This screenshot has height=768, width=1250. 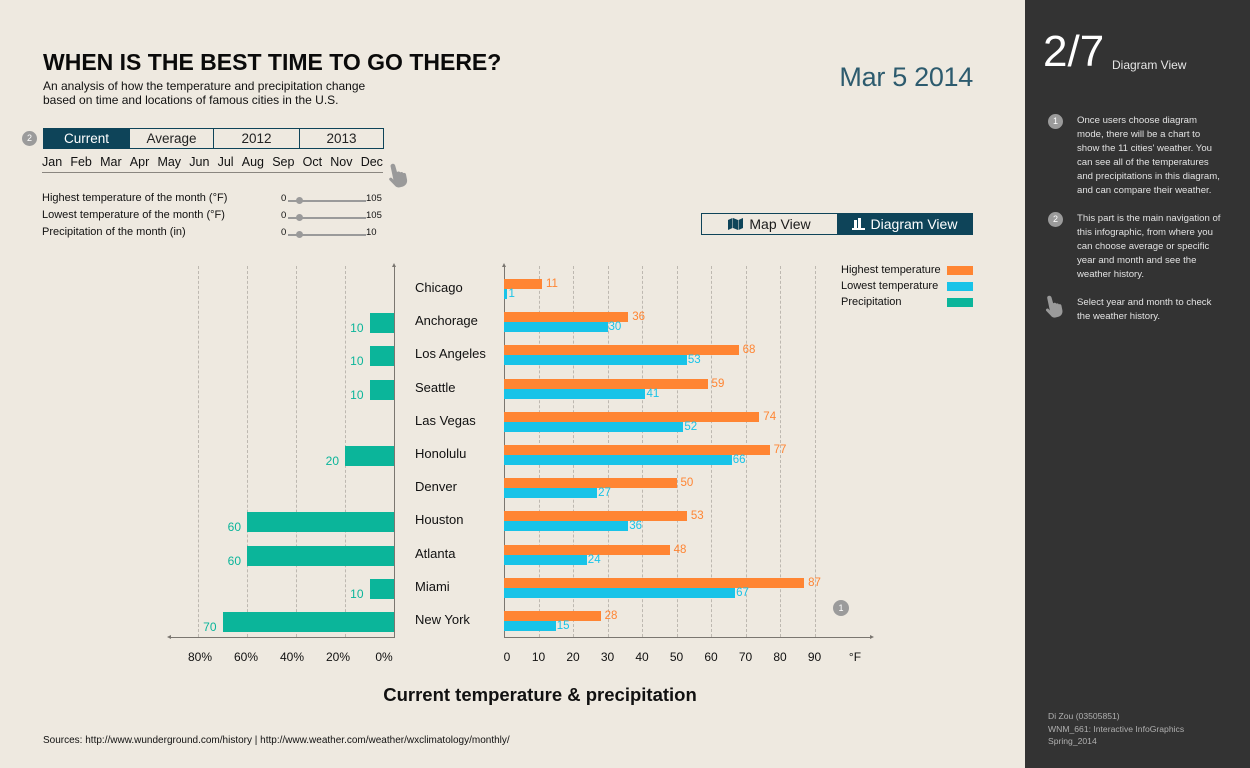 I want to click on legend-label: Highest temperature, so click(x=891, y=270).